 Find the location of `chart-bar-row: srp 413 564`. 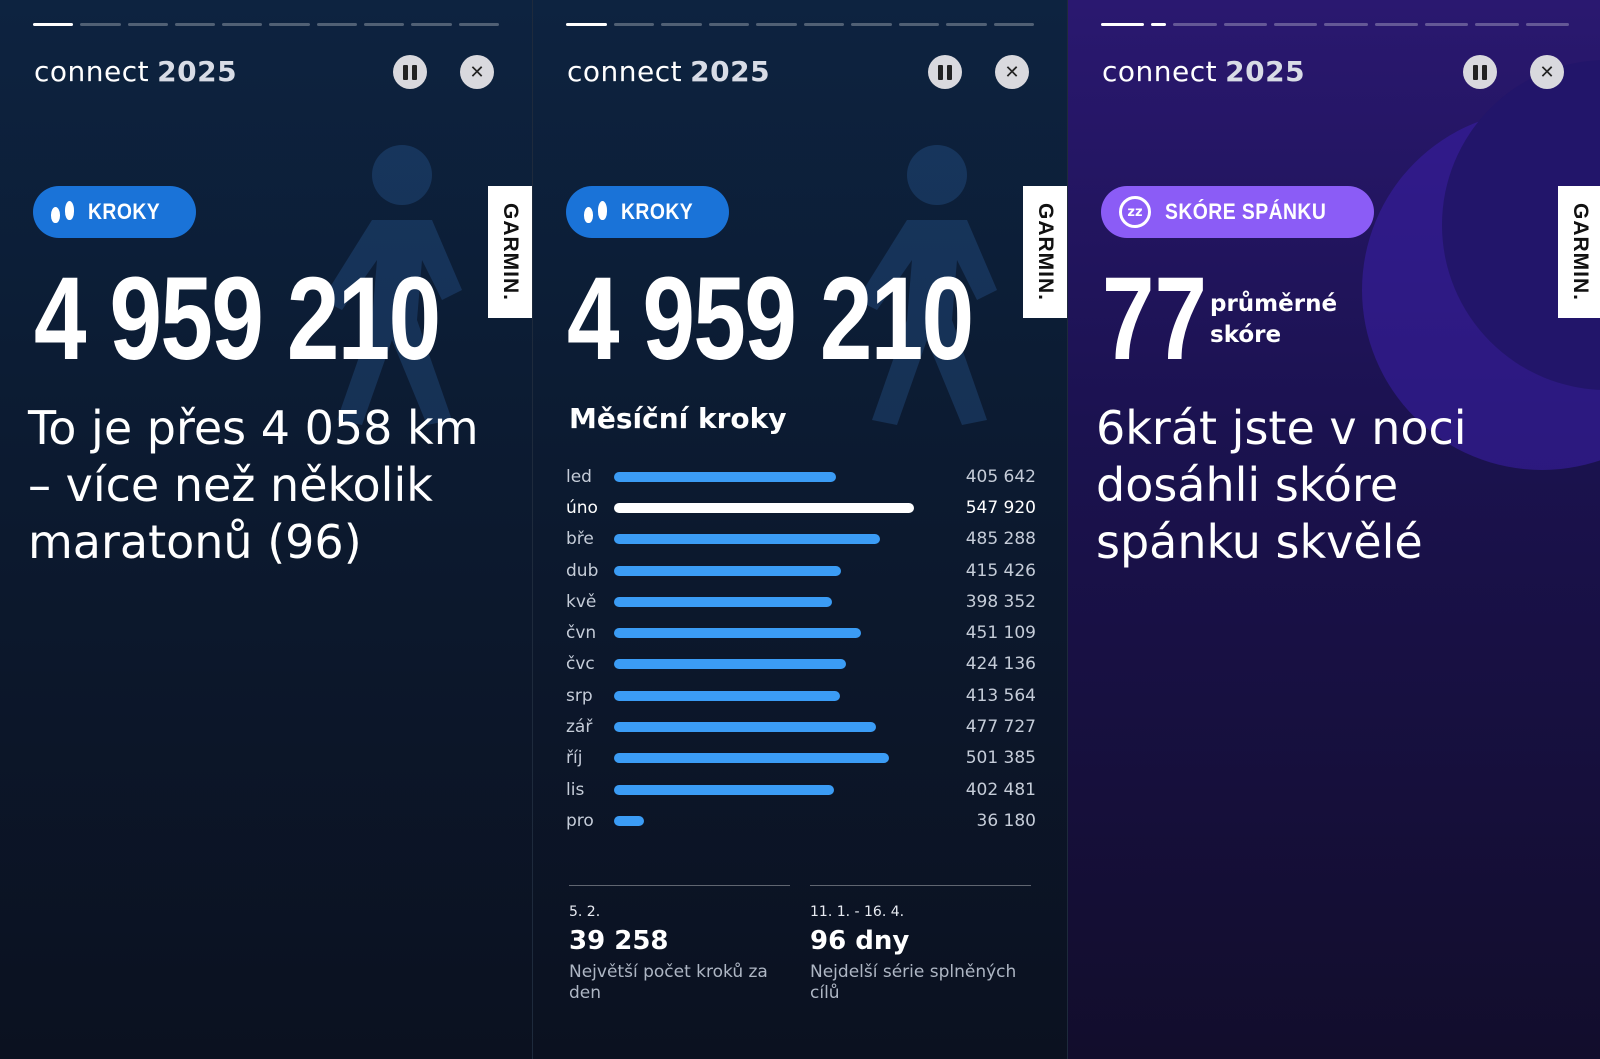

chart-bar-row: srp 413 564 is located at coordinates (801, 695).